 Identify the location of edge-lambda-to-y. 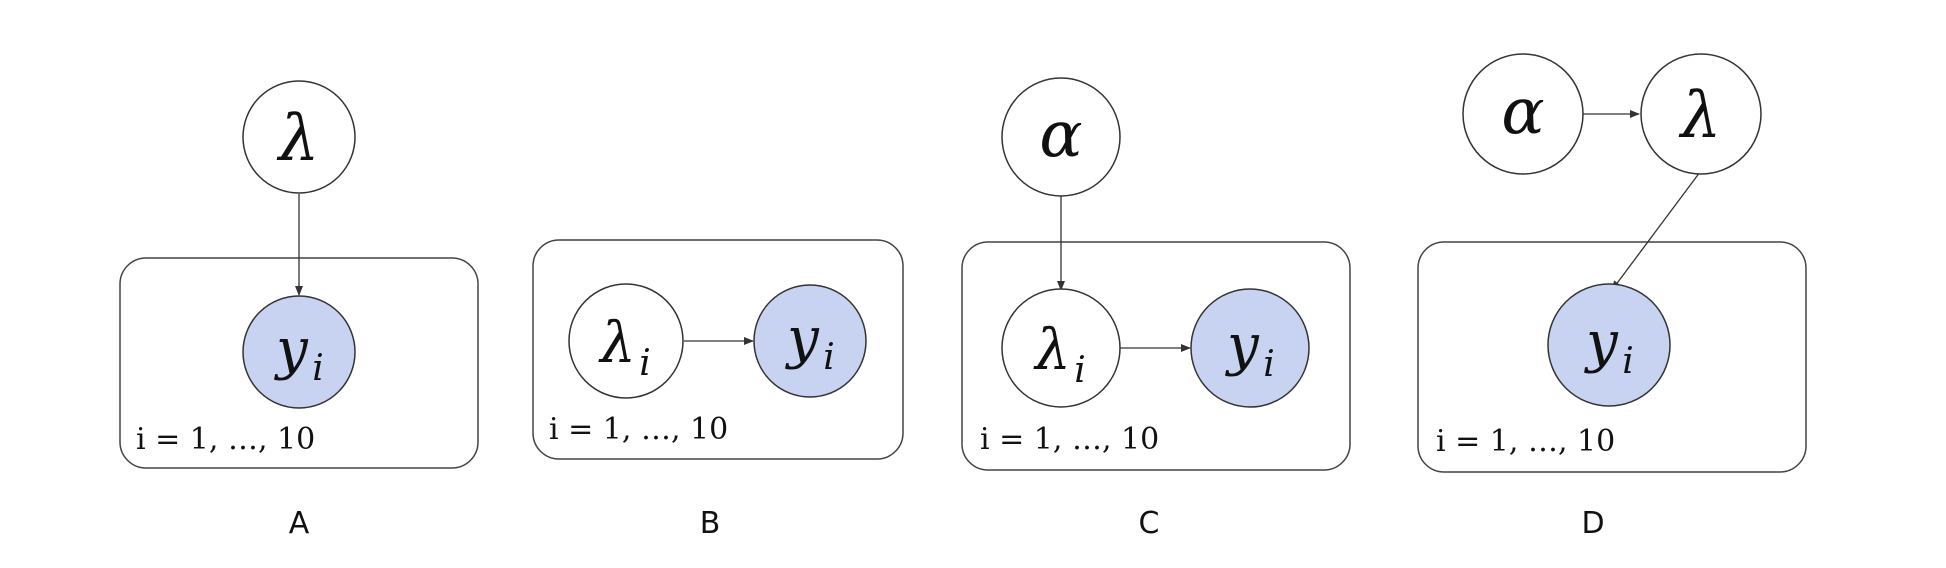
(1656, 231).